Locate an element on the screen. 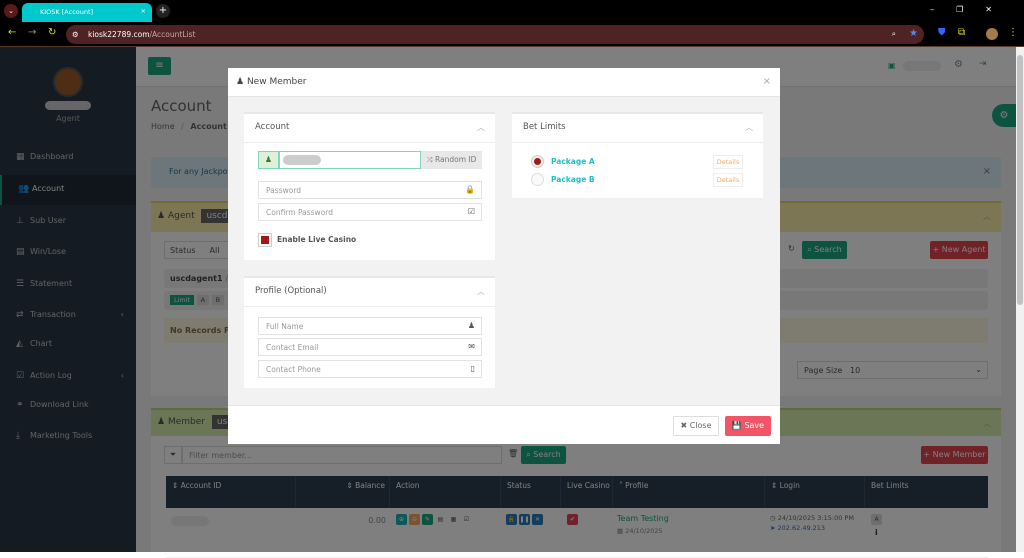 This screenshot has width=1024, height=558. package-a-label: Package A is located at coordinates (573, 161).